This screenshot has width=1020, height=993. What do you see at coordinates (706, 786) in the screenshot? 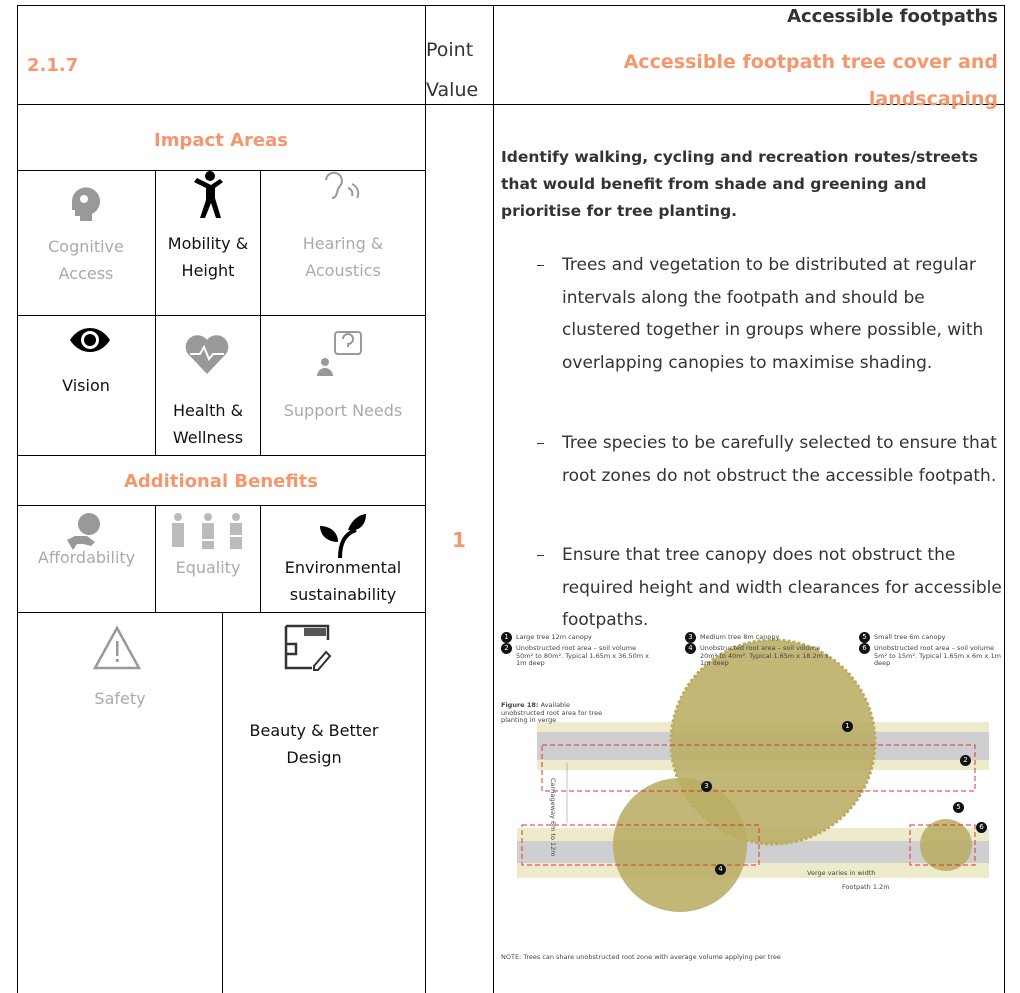
I see `diagram-marker: 3` at bounding box center [706, 786].